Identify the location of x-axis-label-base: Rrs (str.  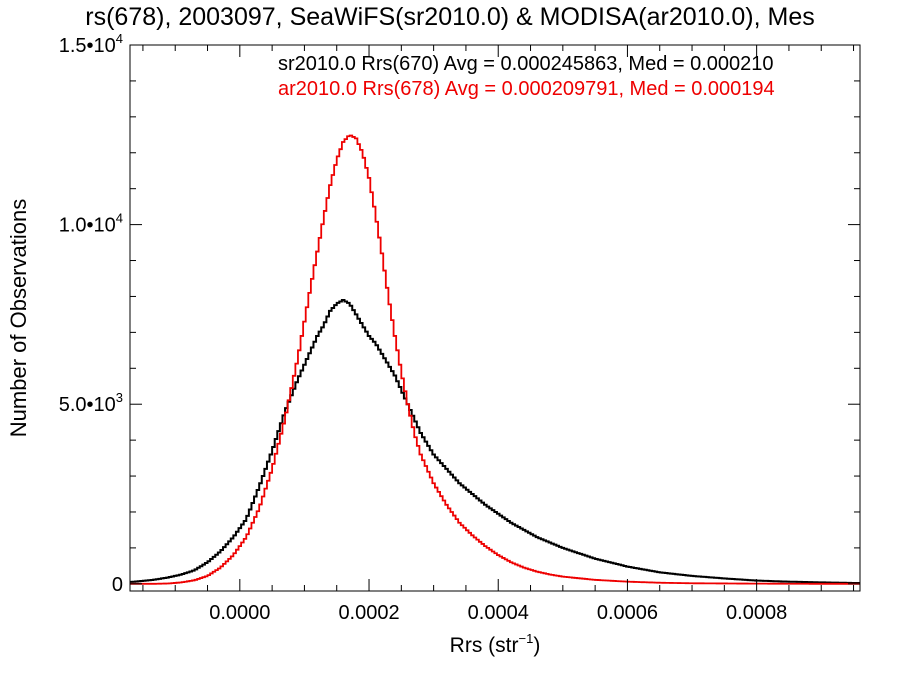
(484, 645).